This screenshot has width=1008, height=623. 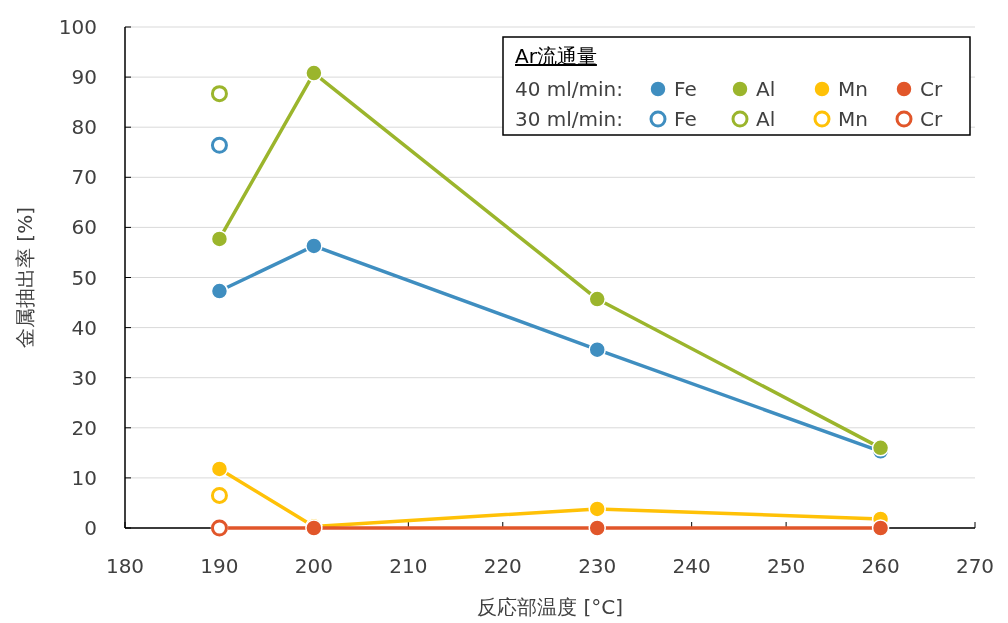 I want to click on y-tick-label: 40, so click(x=84, y=327).